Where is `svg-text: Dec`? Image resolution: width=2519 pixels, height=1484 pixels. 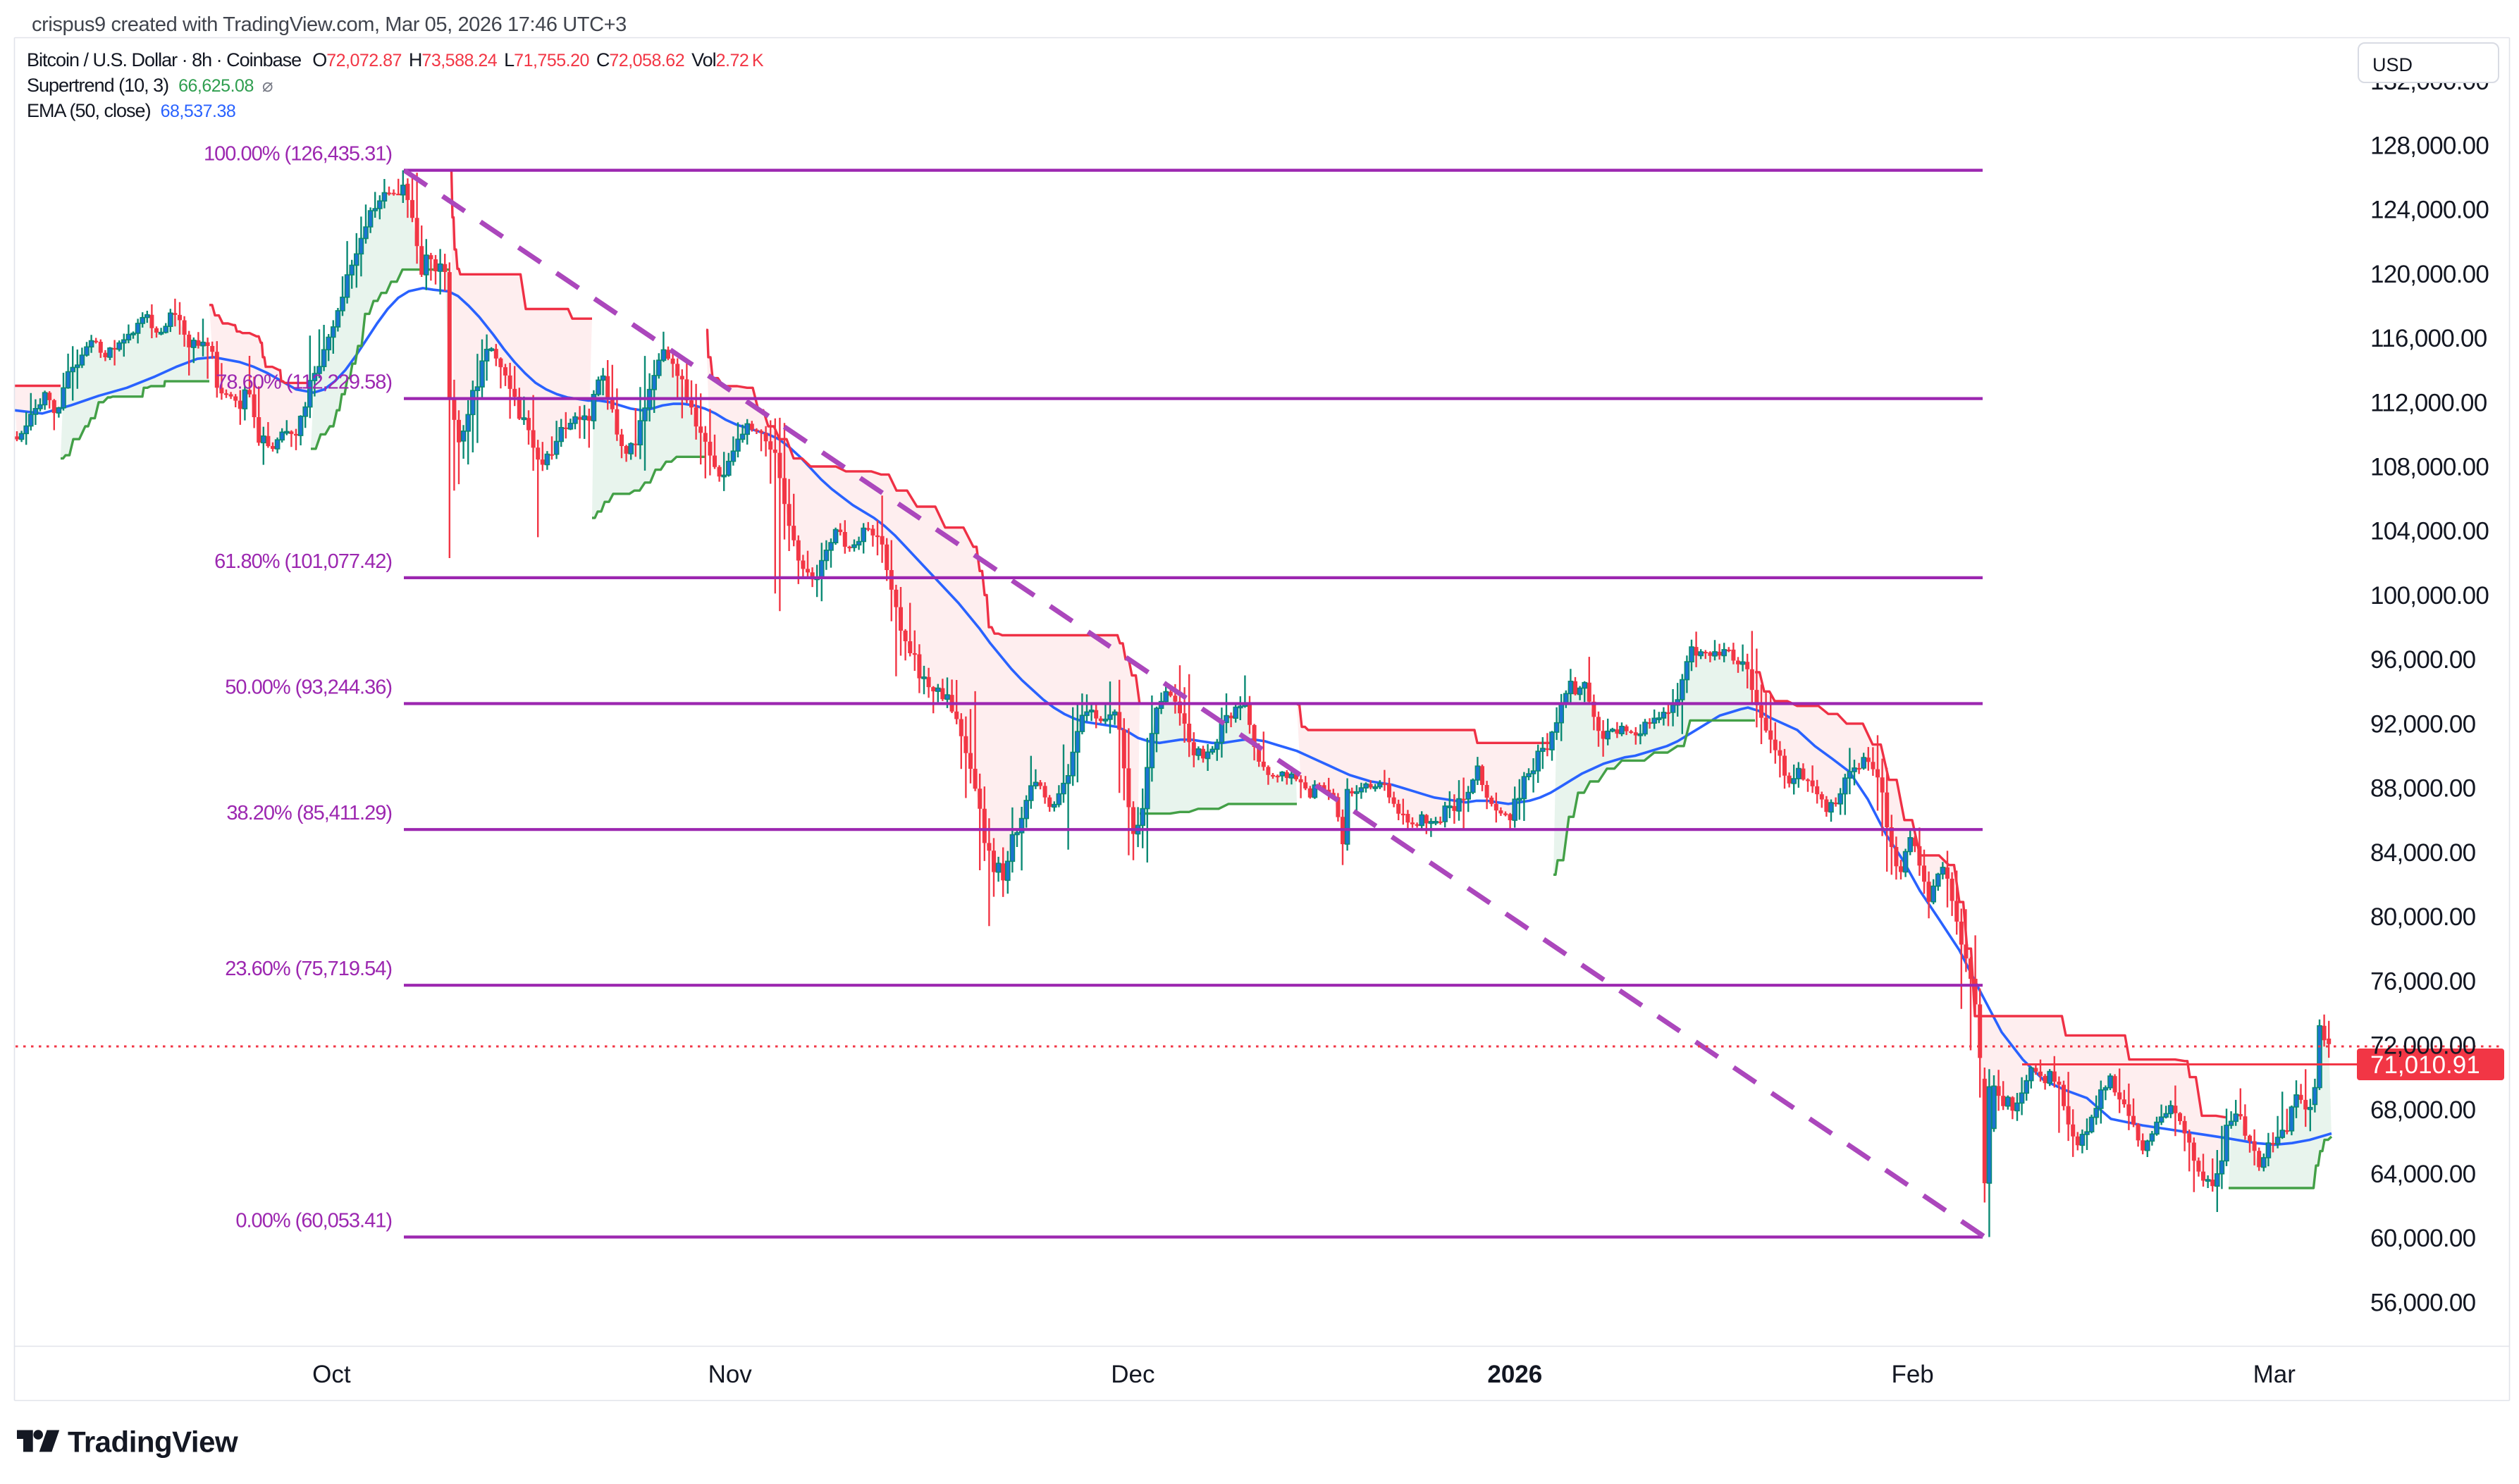
svg-text: Dec is located at coordinates (1132, 1374).